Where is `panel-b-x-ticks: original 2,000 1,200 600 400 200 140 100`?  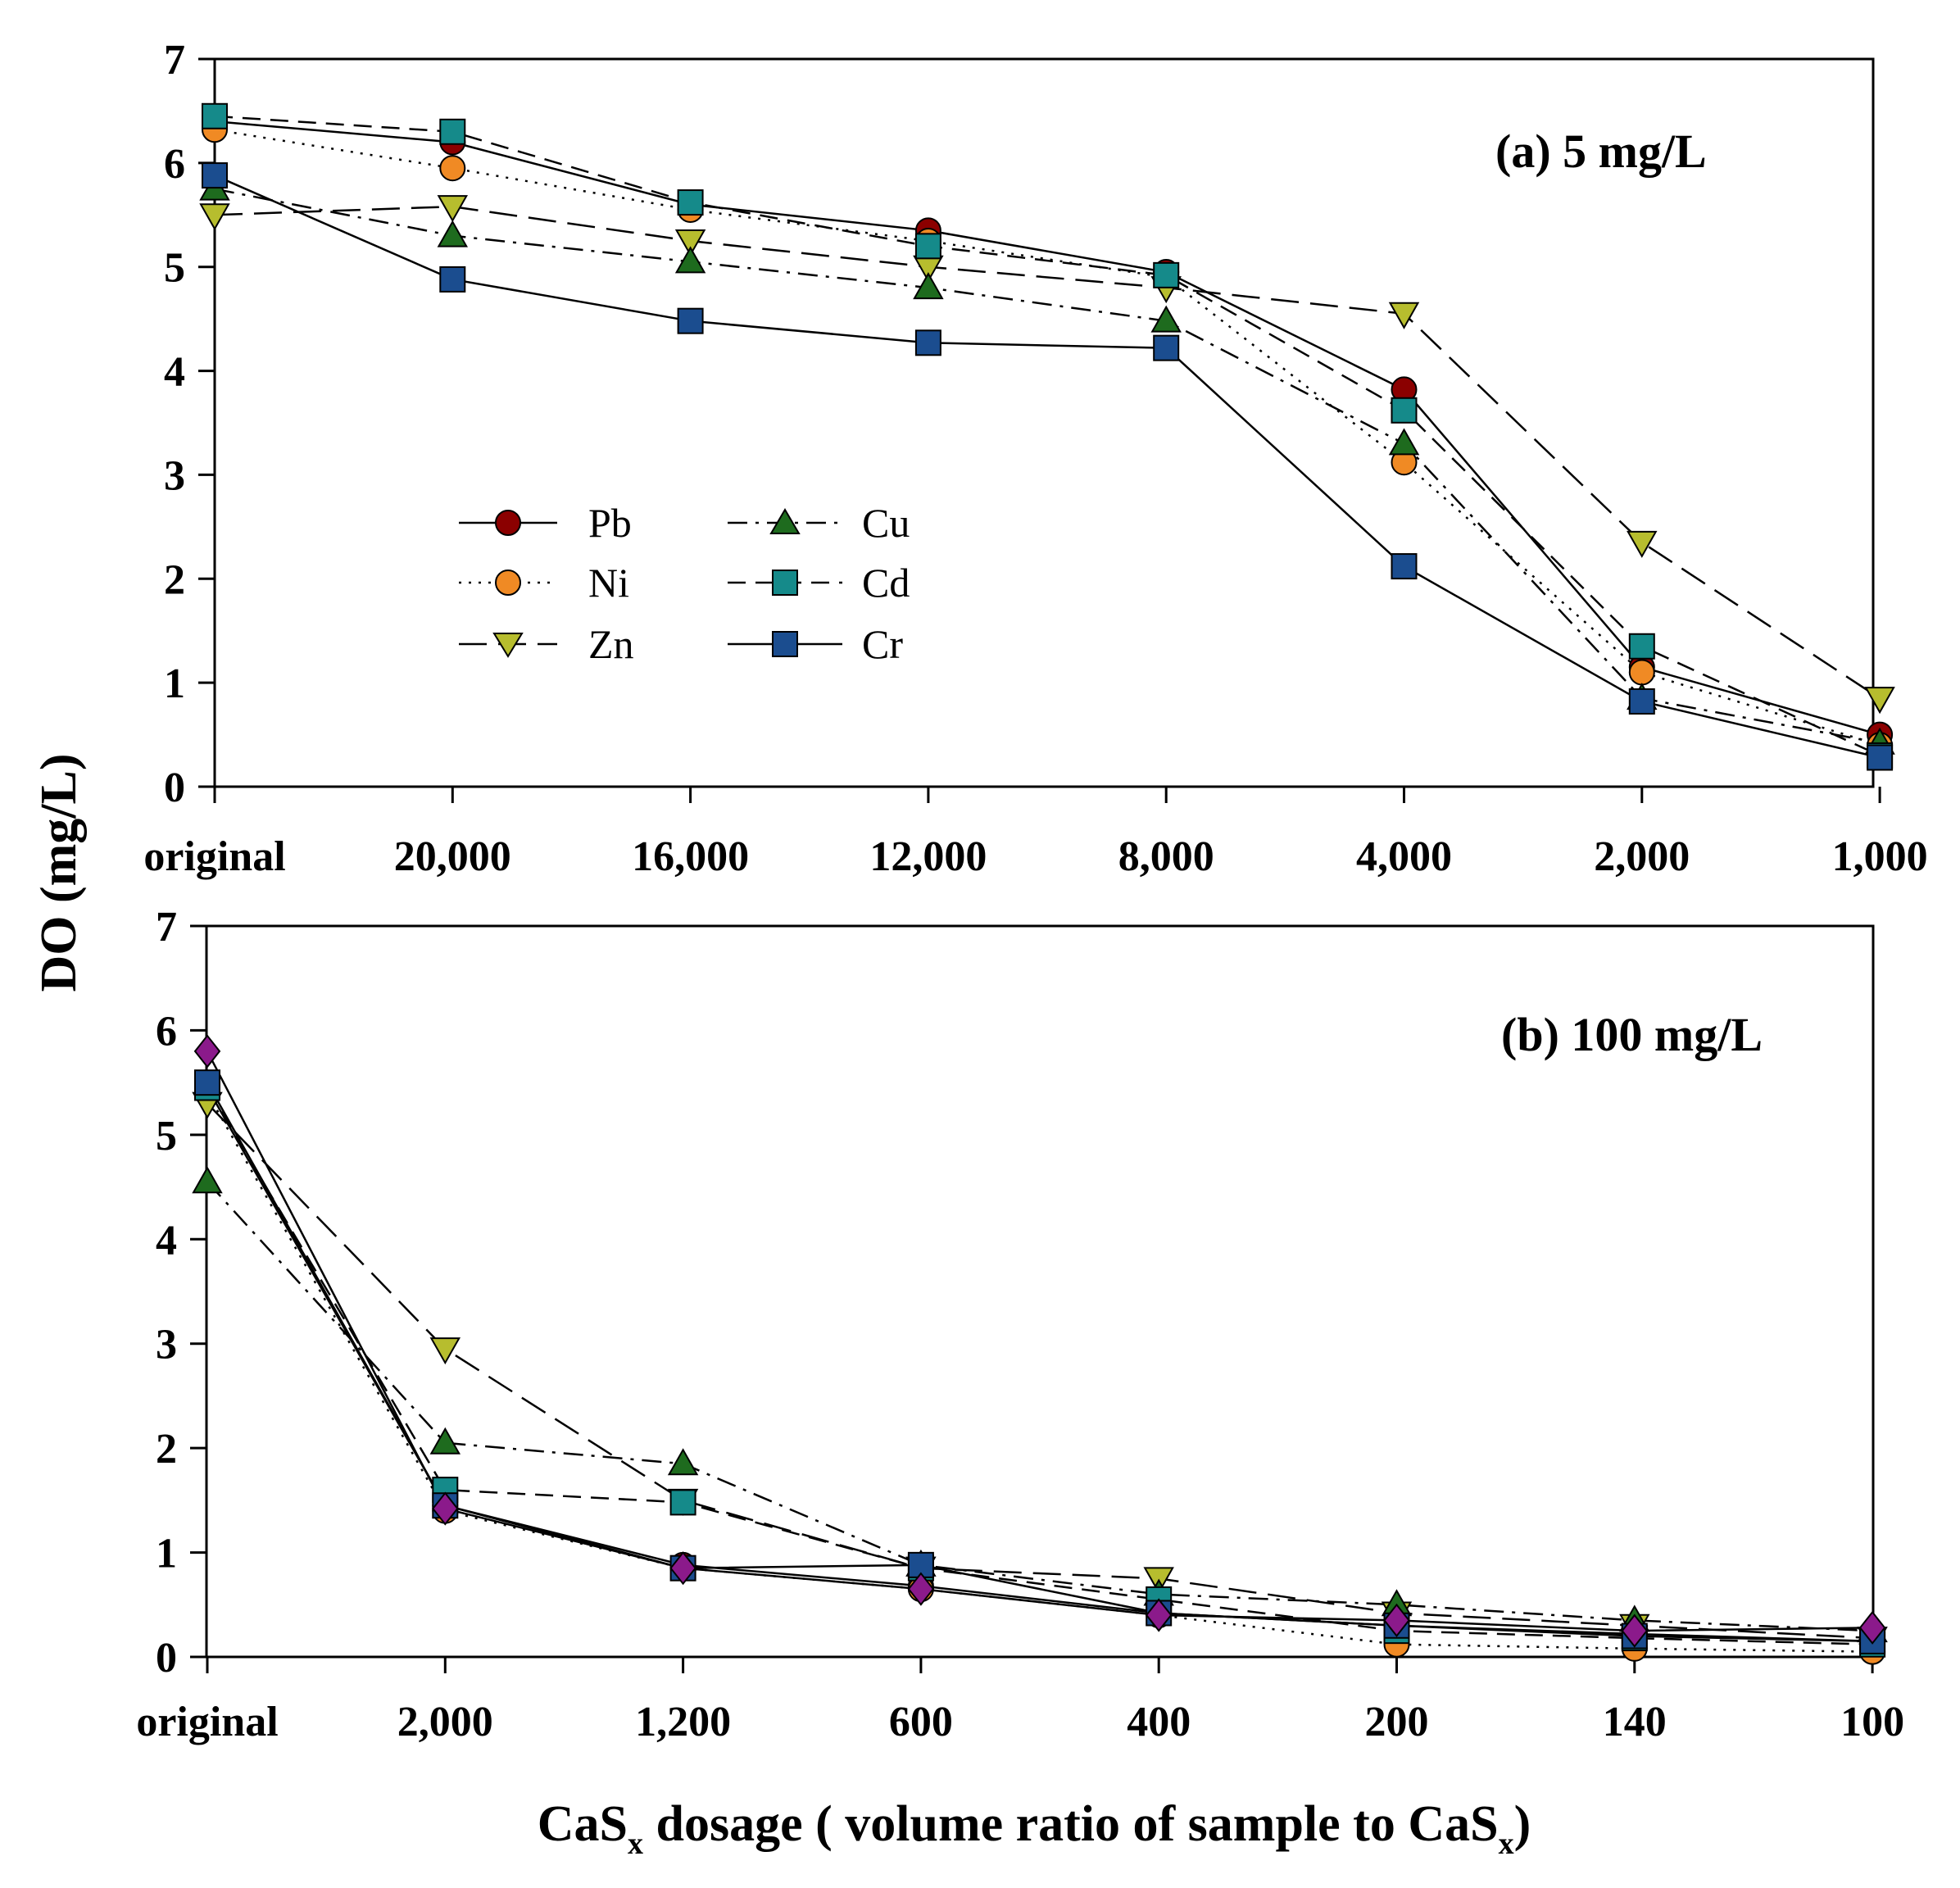
panel-b-x-ticks: original 2,000 1,200 600 400 200 140 100 is located at coordinates (1020, 1701).